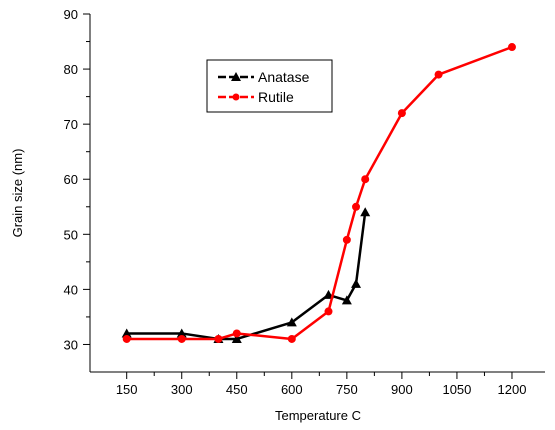 The width and height of the screenshot is (555, 430). What do you see at coordinates (127, 389) in the screenshot?
I see `x-tick-label: 150` at bounding box center [127, 389].